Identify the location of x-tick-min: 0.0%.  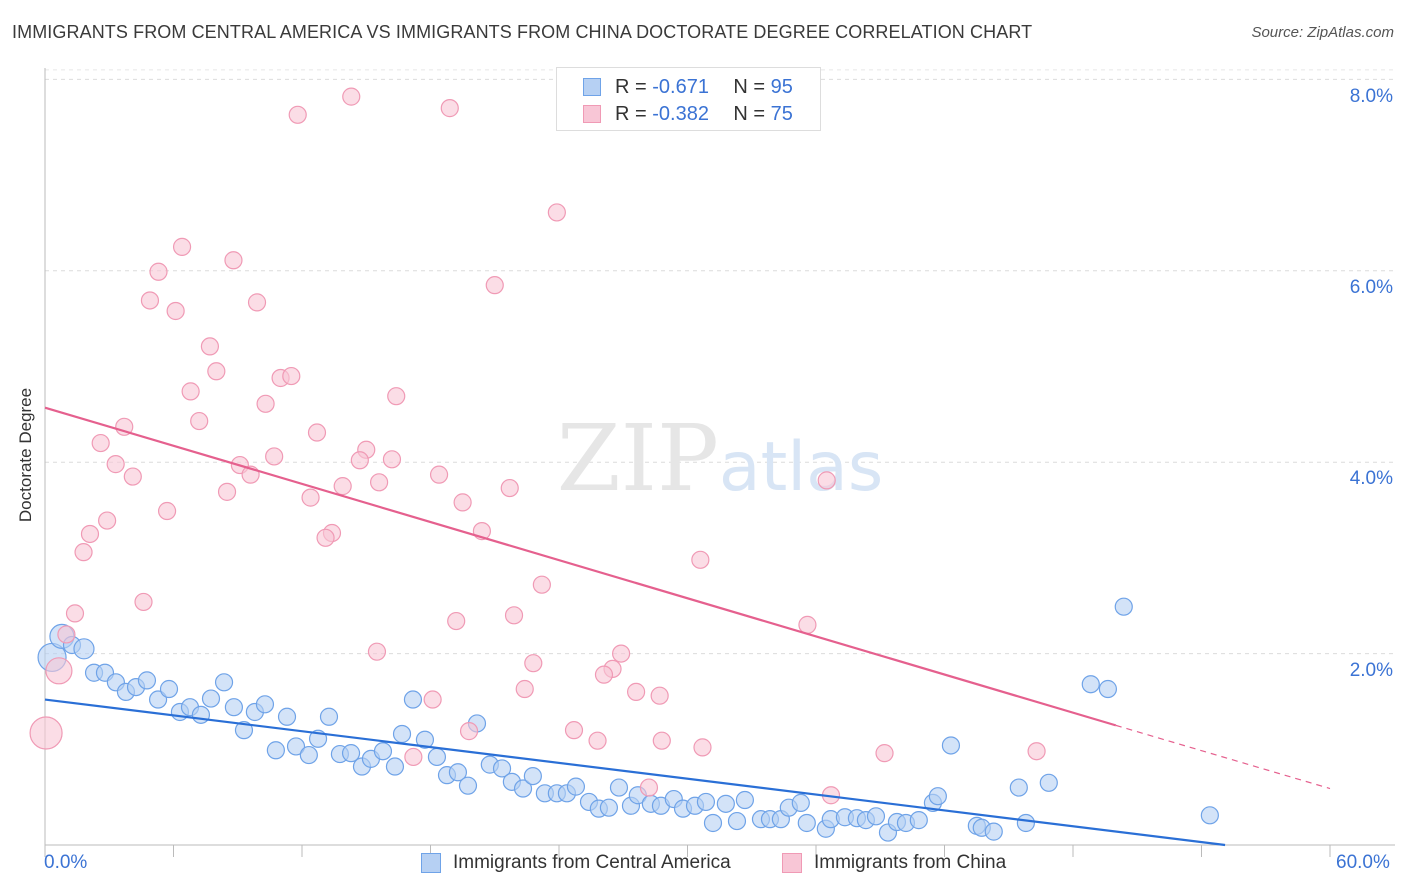
(66, 862).